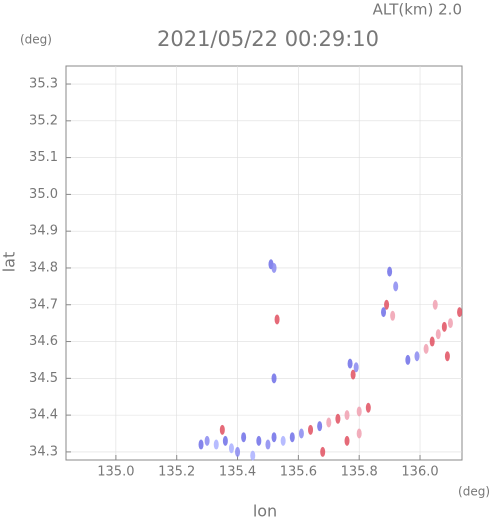 This screenshot has height=525, width=491. I want to click on x-tick-label: 135.0, so click(115, 472).